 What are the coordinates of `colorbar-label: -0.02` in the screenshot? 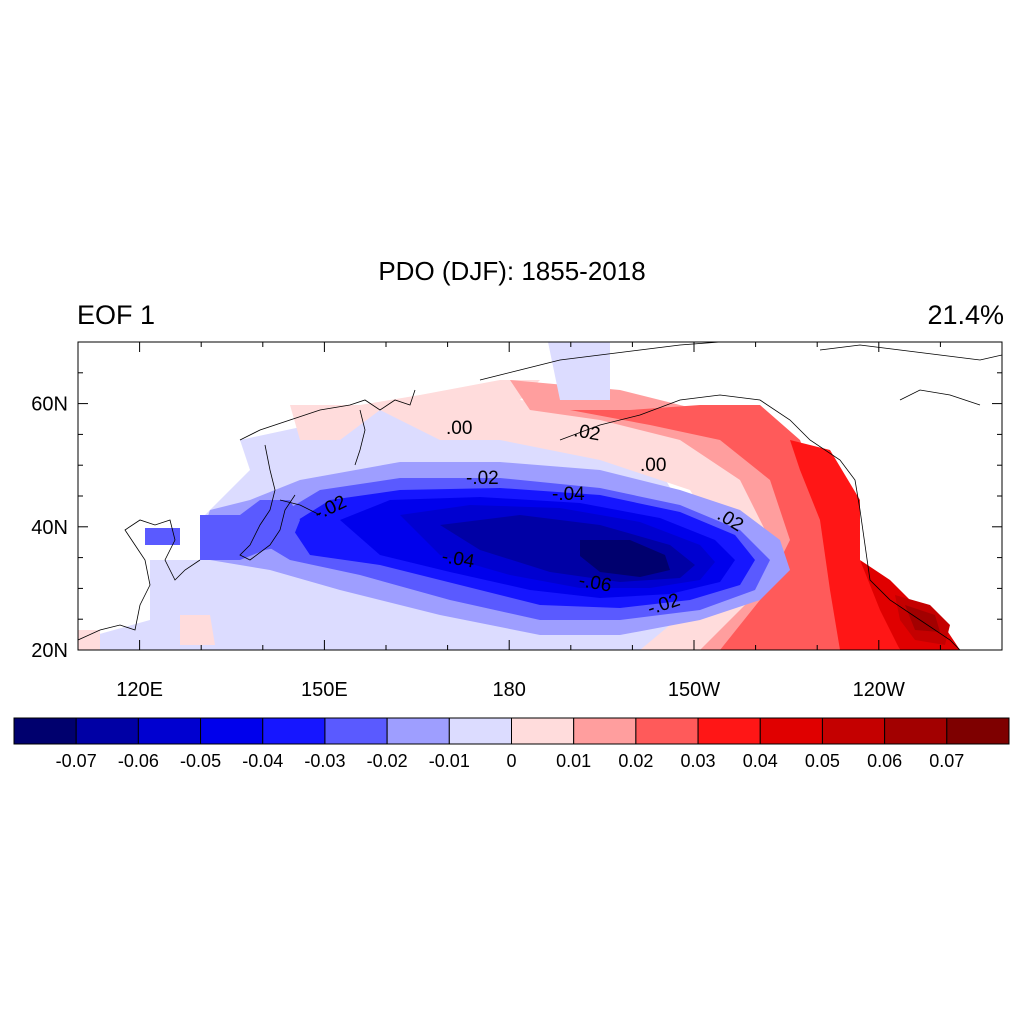 It's located at (387, 761).